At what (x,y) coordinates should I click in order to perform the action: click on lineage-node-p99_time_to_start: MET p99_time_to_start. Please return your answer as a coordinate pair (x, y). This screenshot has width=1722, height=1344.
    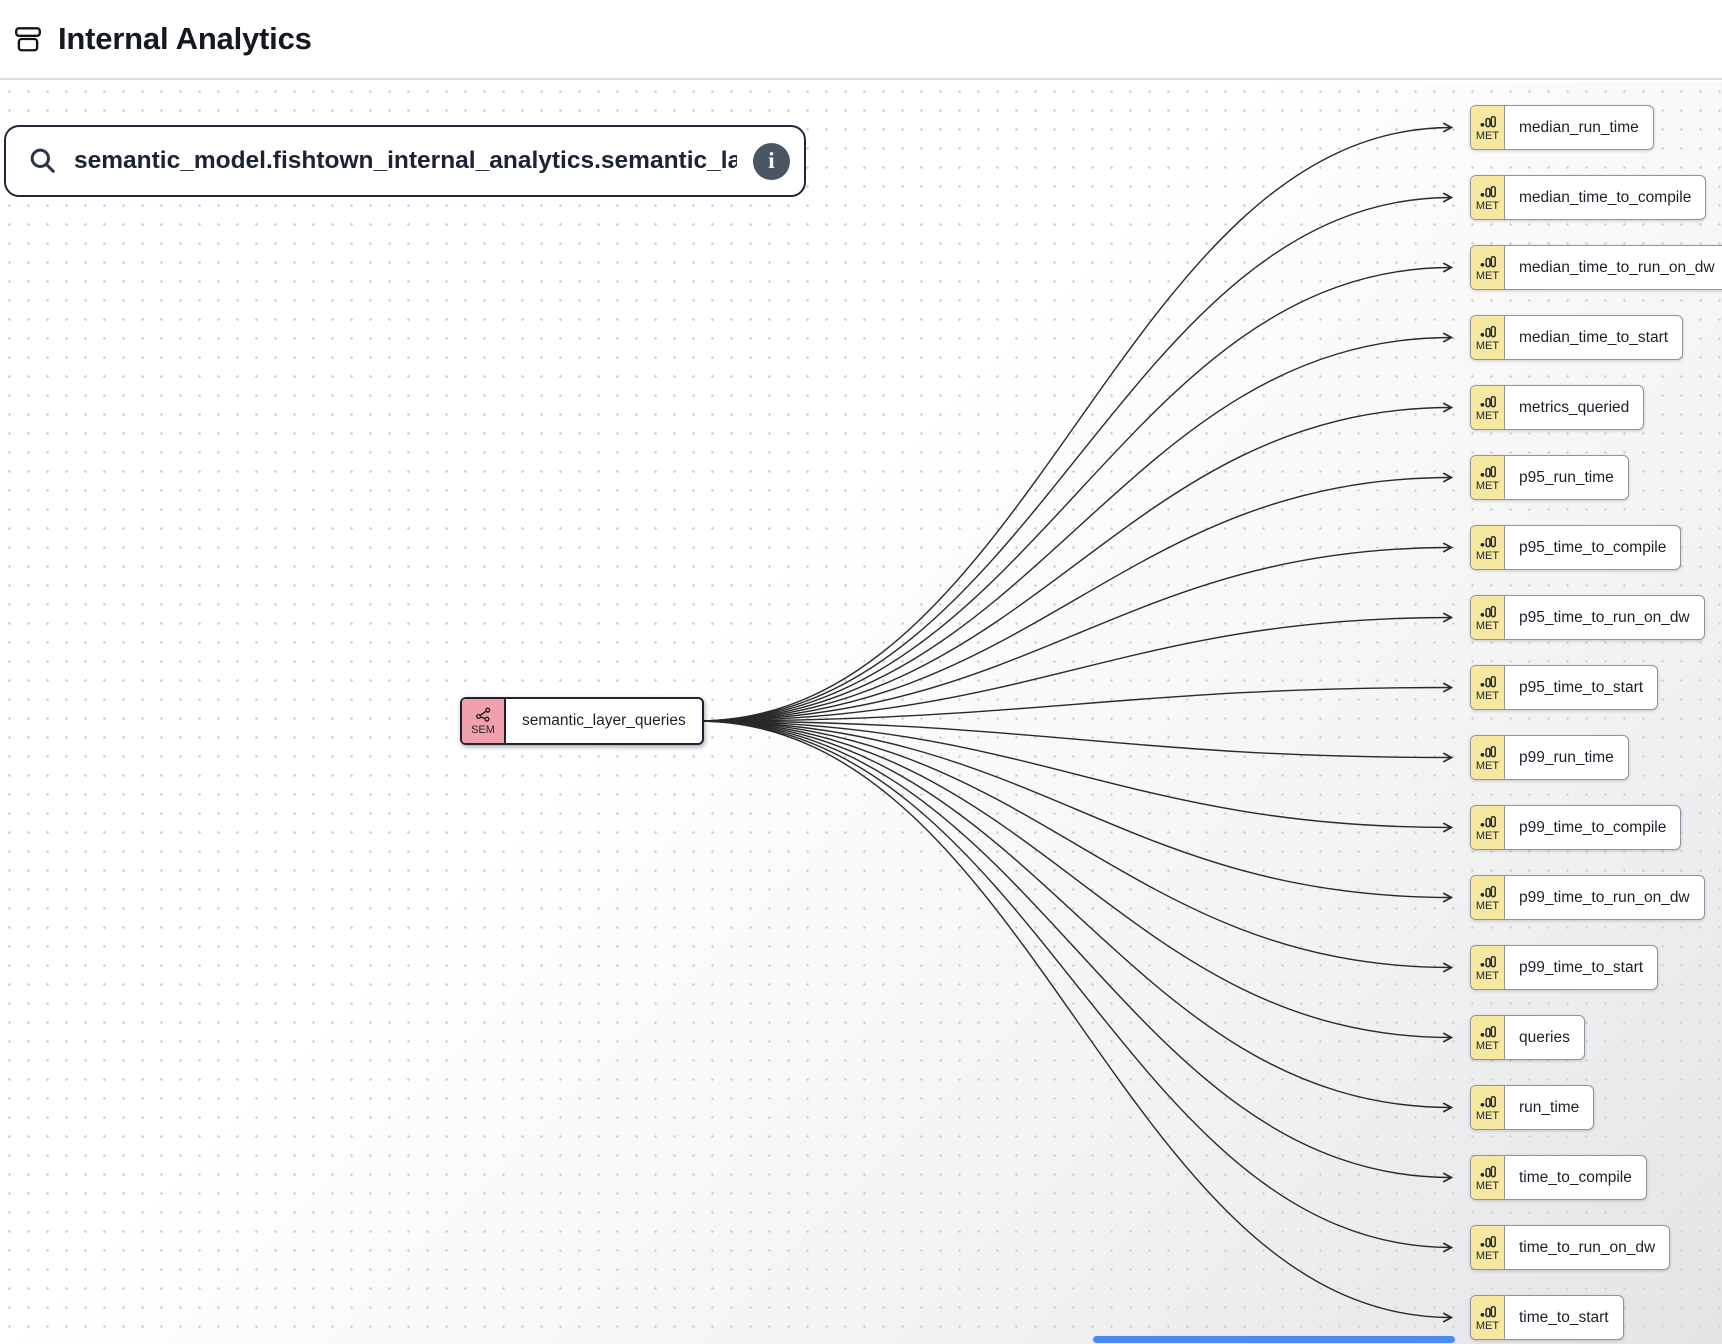
    Looking at the image, I should click on (1564, 967).